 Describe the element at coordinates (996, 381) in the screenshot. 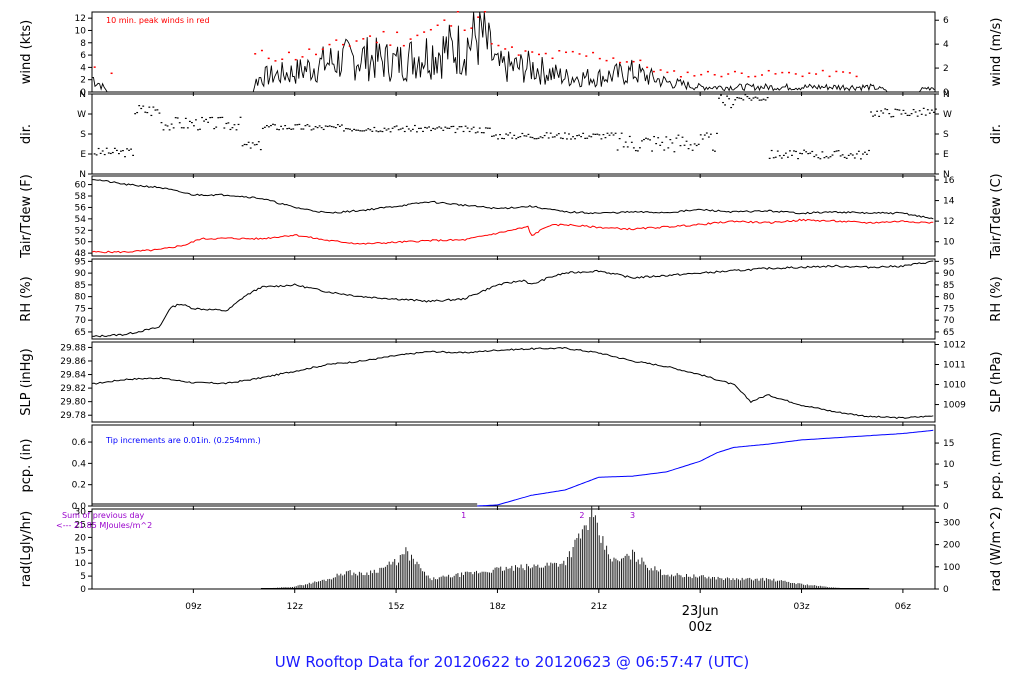

I see `ylabel-right-slp: SLP (hPa)` at that location.